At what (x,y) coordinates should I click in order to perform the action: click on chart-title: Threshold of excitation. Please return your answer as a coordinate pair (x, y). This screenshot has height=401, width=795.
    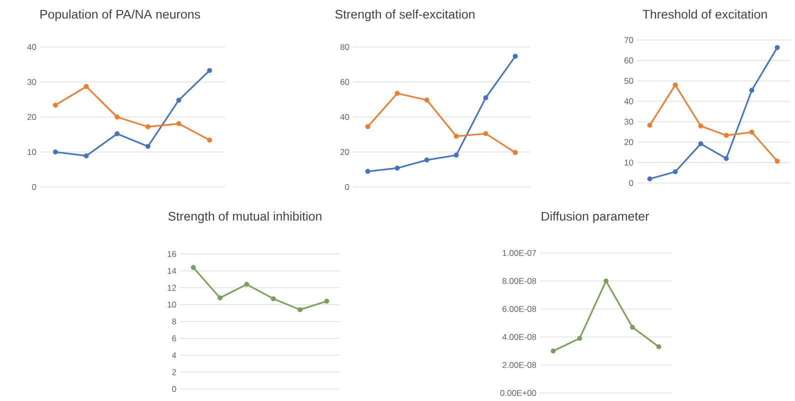
    Looking at the image, I should click on (704, 14).